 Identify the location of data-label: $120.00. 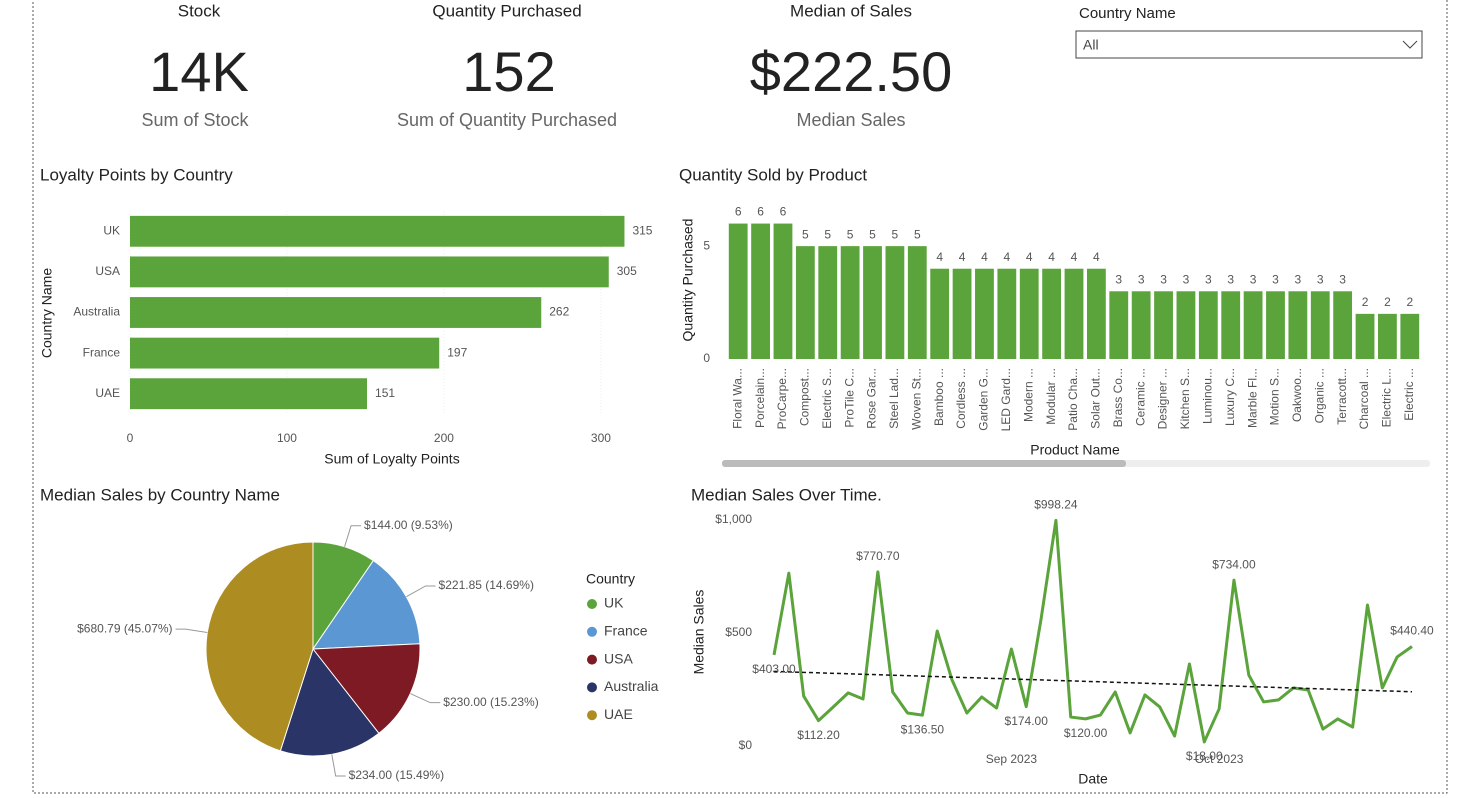
(1086, 733).